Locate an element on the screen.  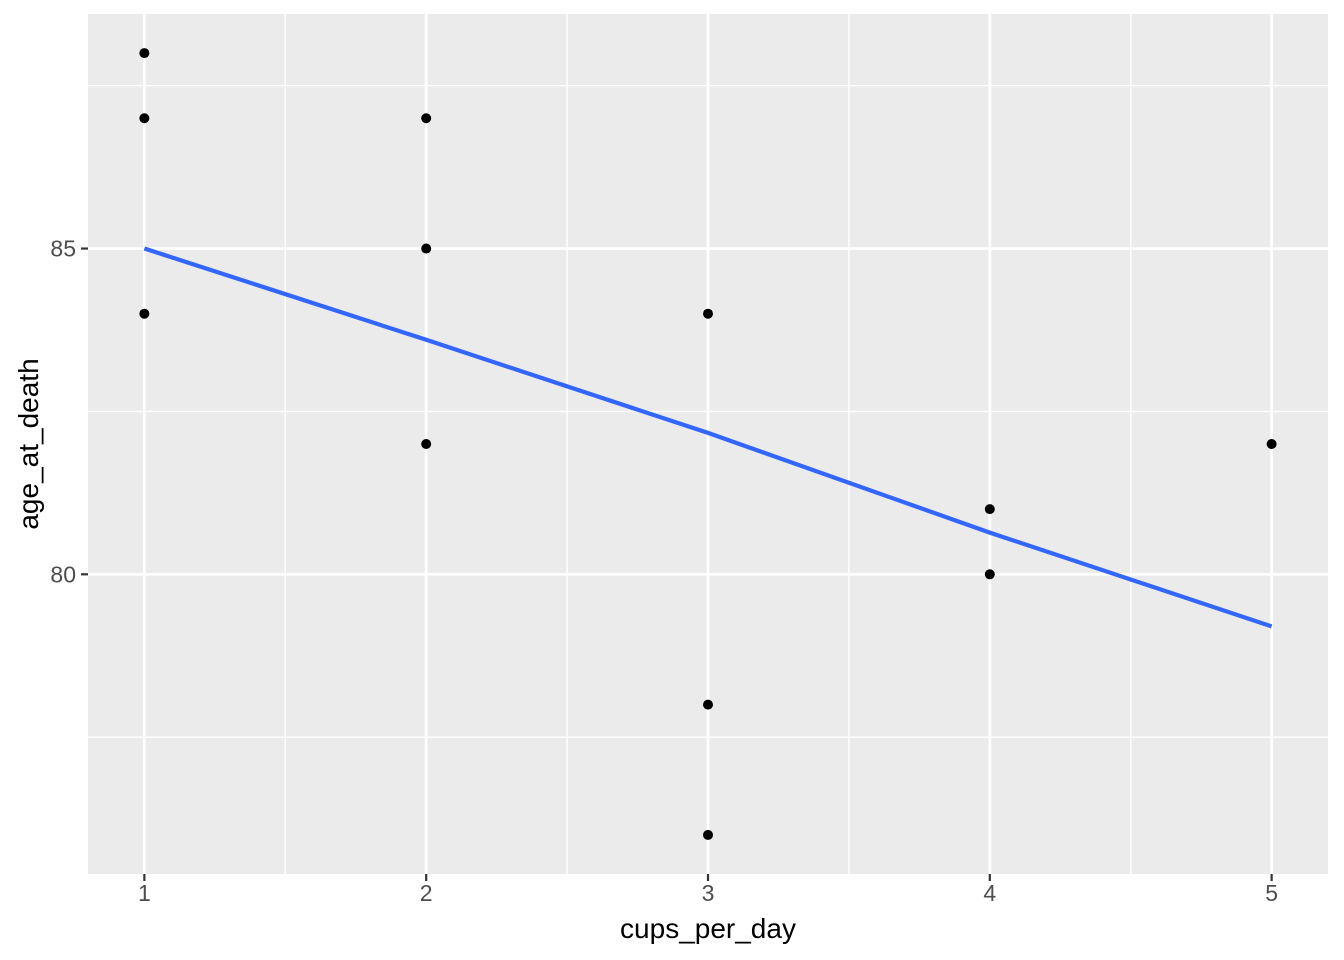
y-tick-label: 85 is located at coordinates (63, 249).